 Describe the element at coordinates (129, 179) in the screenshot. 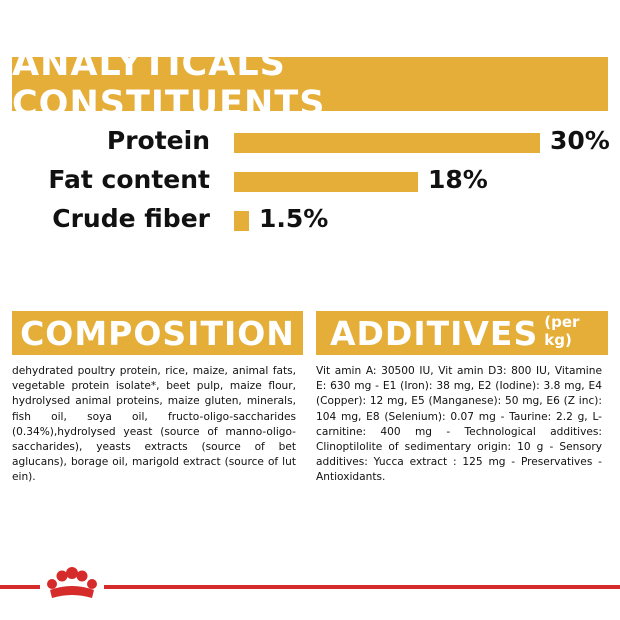

I see `fat-content-label: Fat content` at that location.